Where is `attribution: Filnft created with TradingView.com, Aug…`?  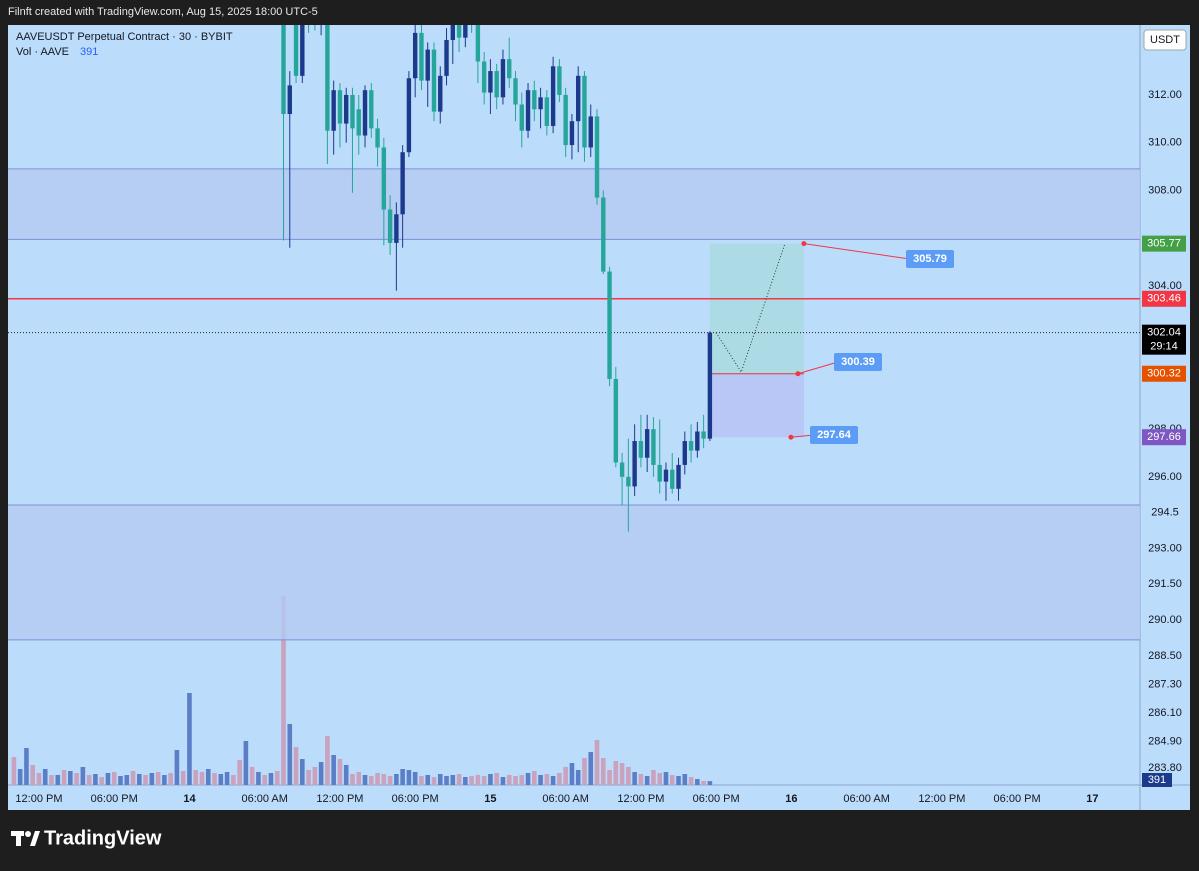 attribution: Filnft created with TradingView.com, Aug… is located at coordinates (163, 12).